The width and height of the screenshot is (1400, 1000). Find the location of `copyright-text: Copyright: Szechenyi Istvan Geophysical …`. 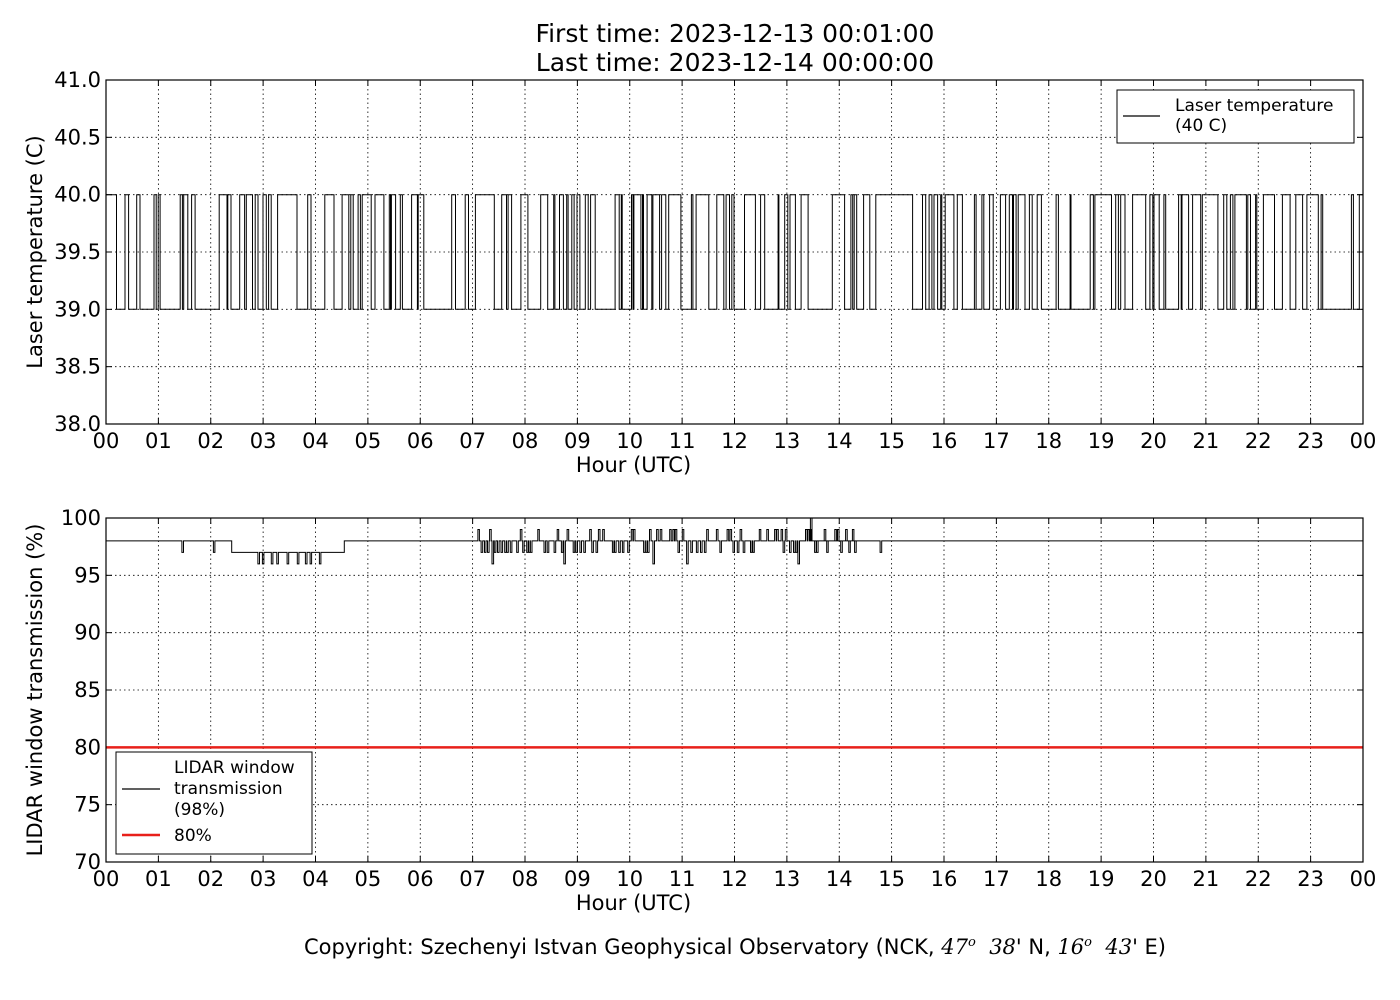

copyright-text: Copyright: Szechenyi Istvan Geophysical … is located at coordinates (622, 947).